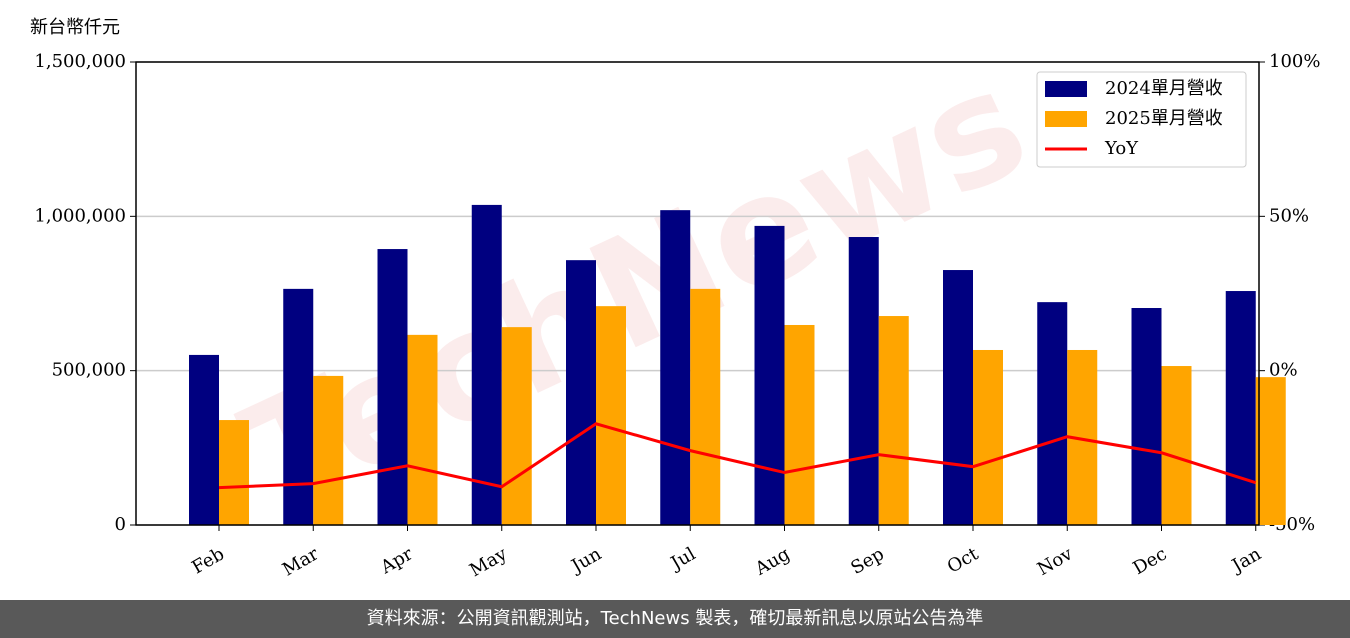  Describe the element at coordinates (488, 562) in the screenshot. I see `x-tick-label: May` at that location.